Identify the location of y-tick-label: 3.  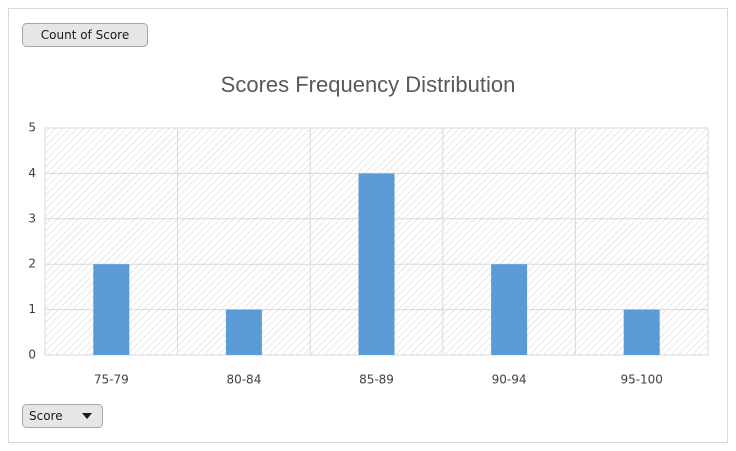
(32, 218).